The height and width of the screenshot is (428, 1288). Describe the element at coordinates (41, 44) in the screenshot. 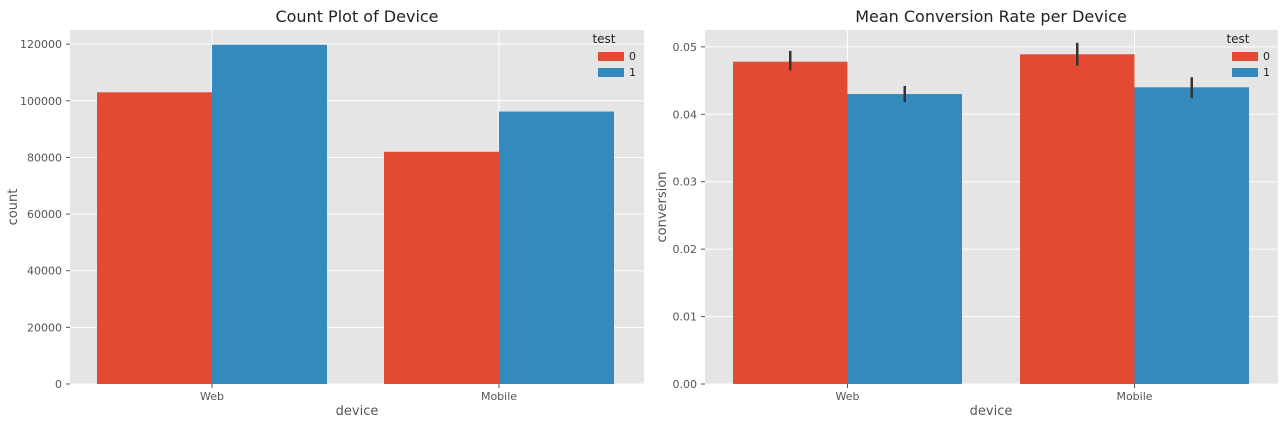

I see `y-tick-label: 120000` at that location.